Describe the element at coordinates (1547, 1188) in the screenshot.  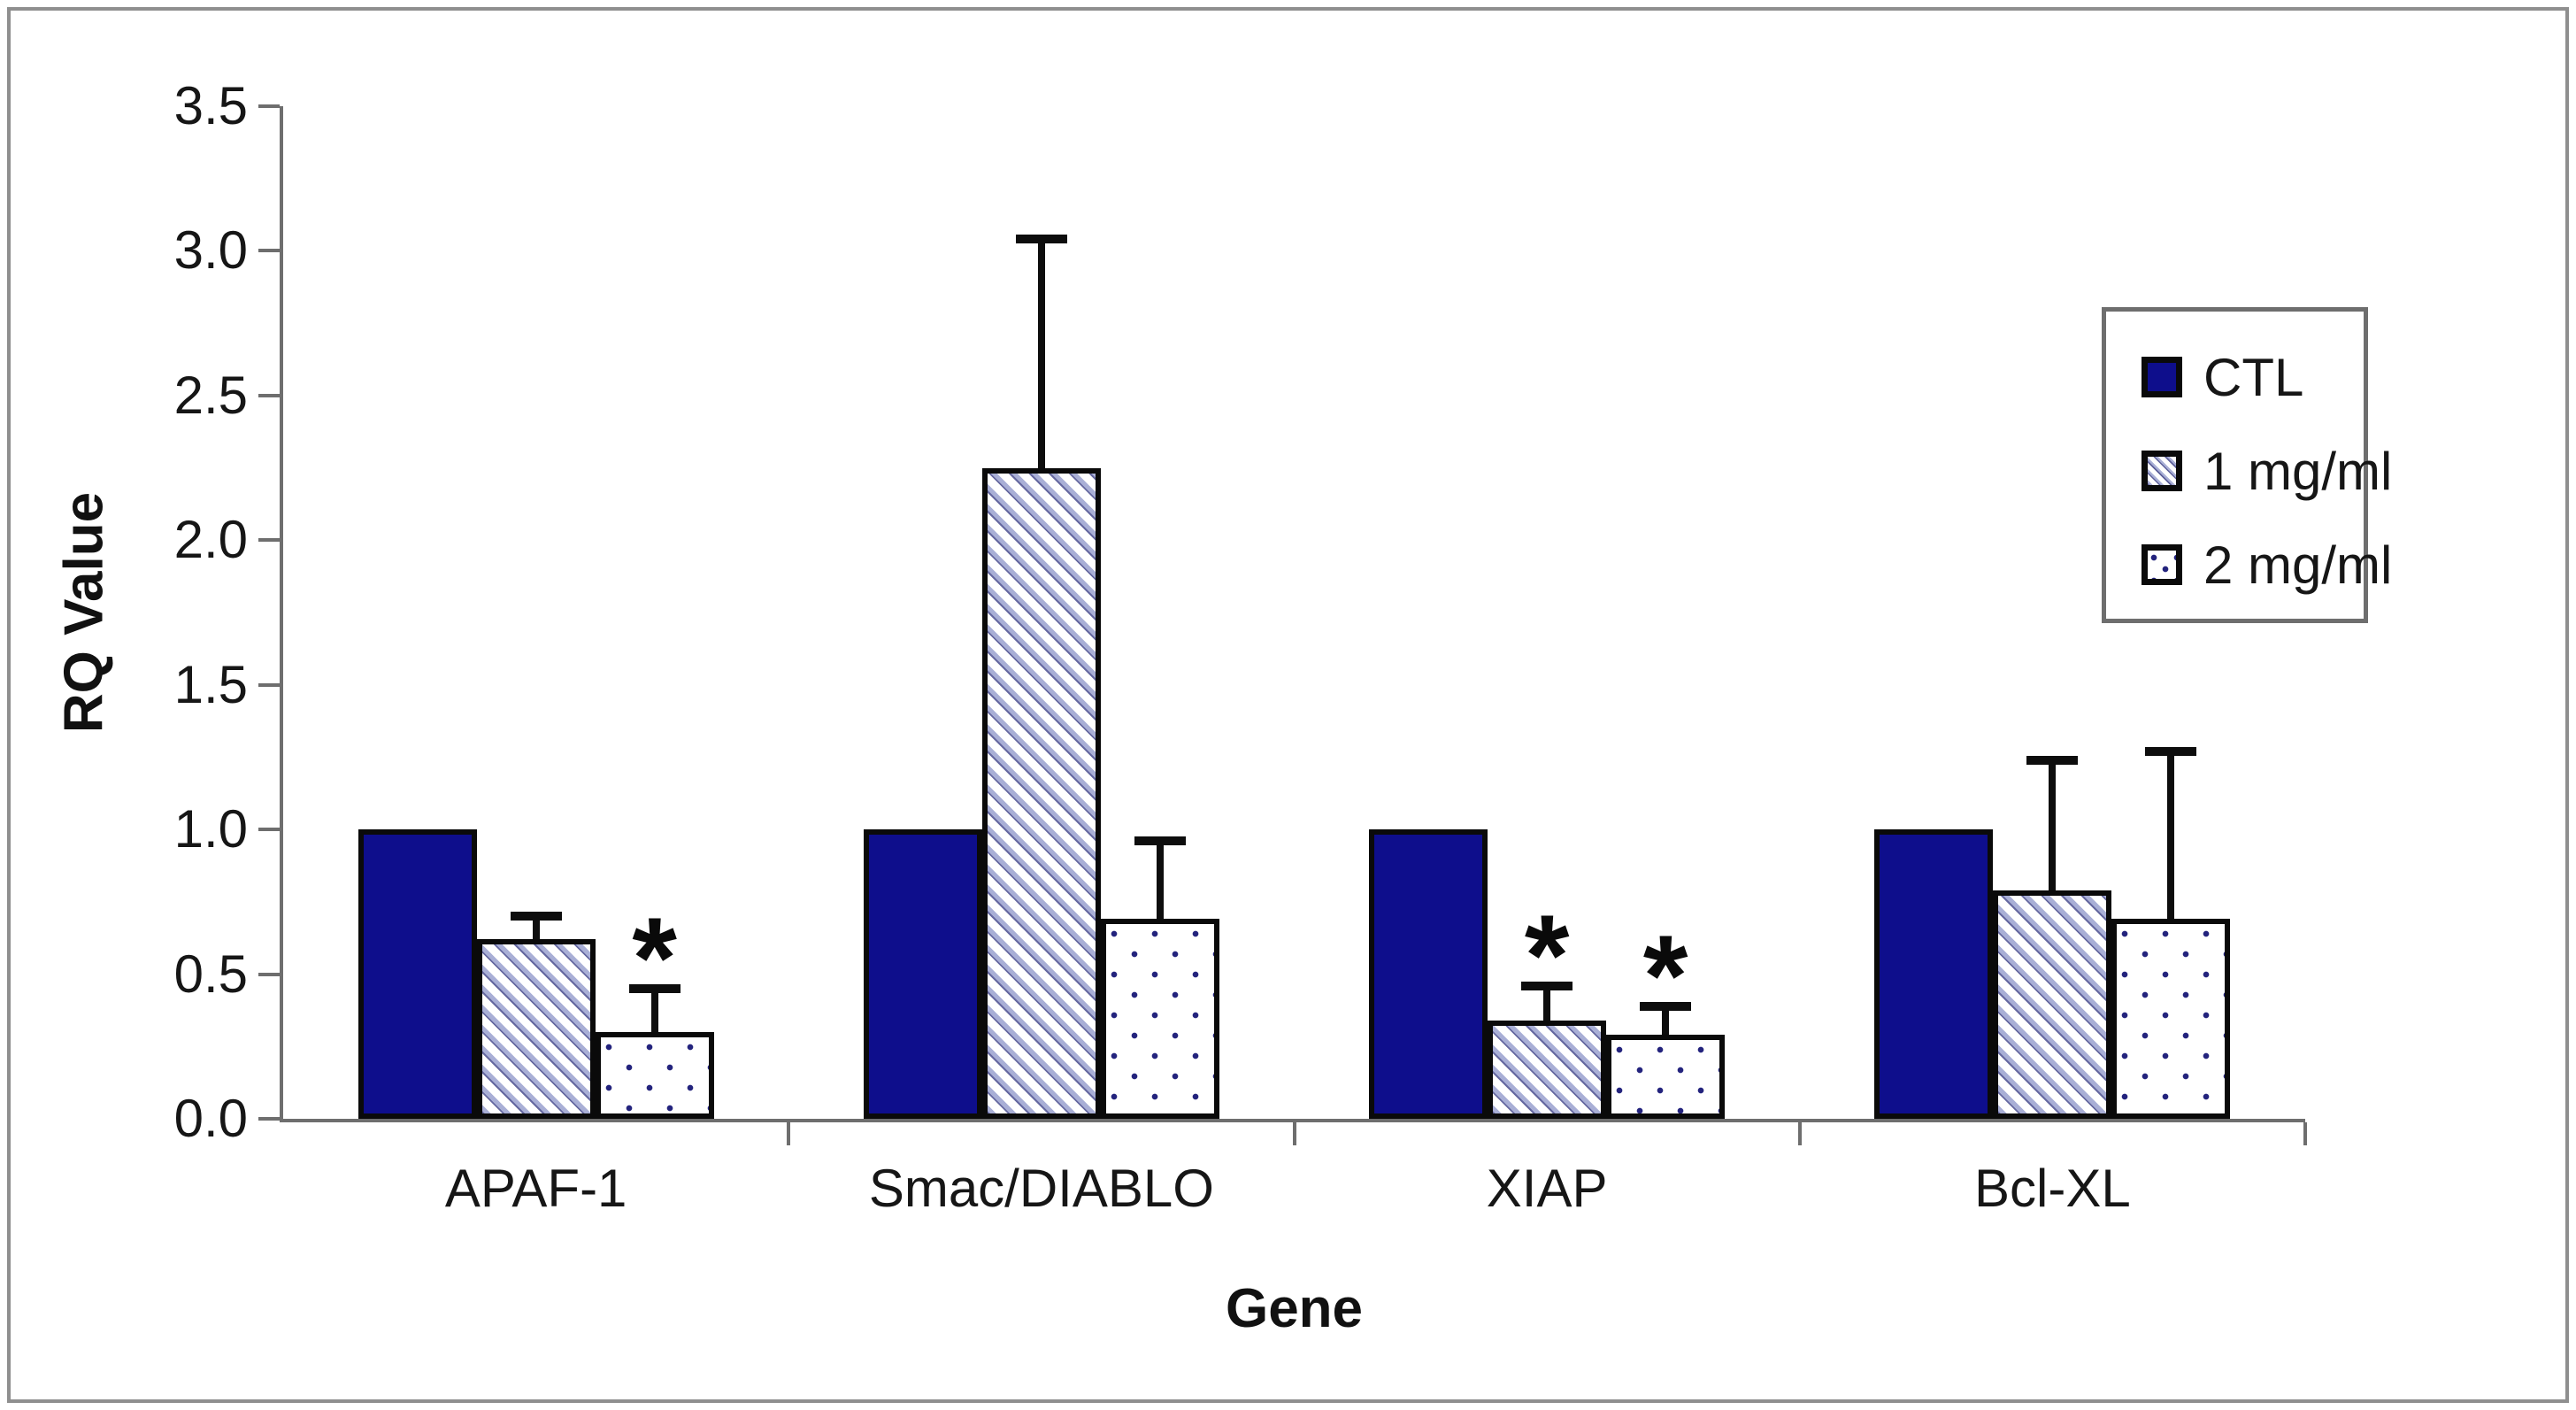
I see `category-label: XIAP` at that location.